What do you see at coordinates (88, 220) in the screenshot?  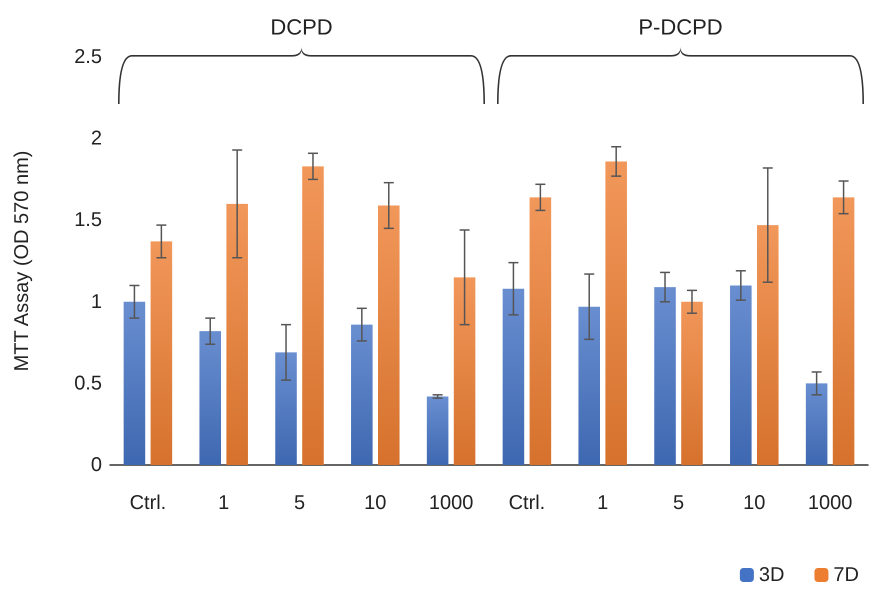 I see `y-tick-label: 1.5` at bounding box center [88, 220].